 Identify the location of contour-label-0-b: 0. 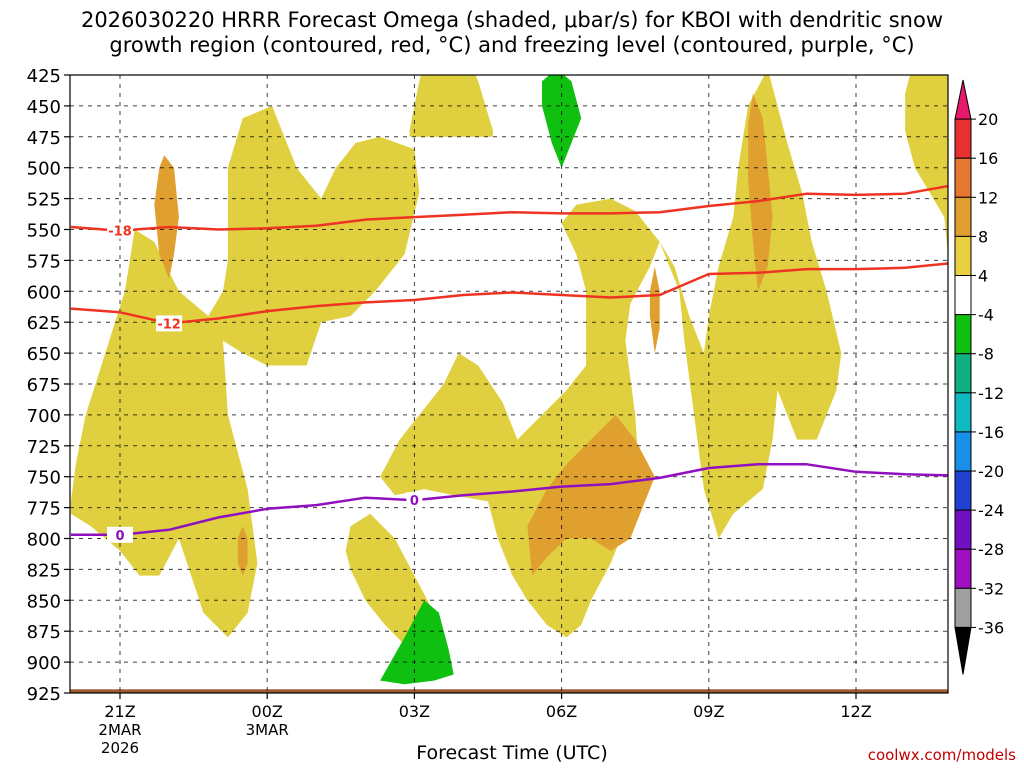
(414, 501).